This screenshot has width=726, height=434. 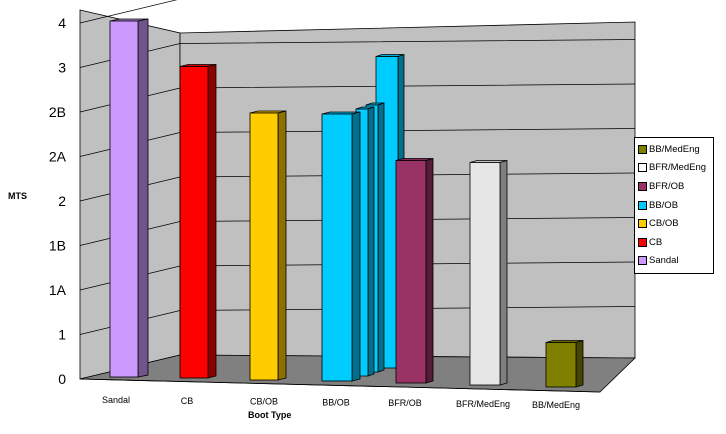 I want to click on y-tick-label: 2A, so click(x=58, y=157).